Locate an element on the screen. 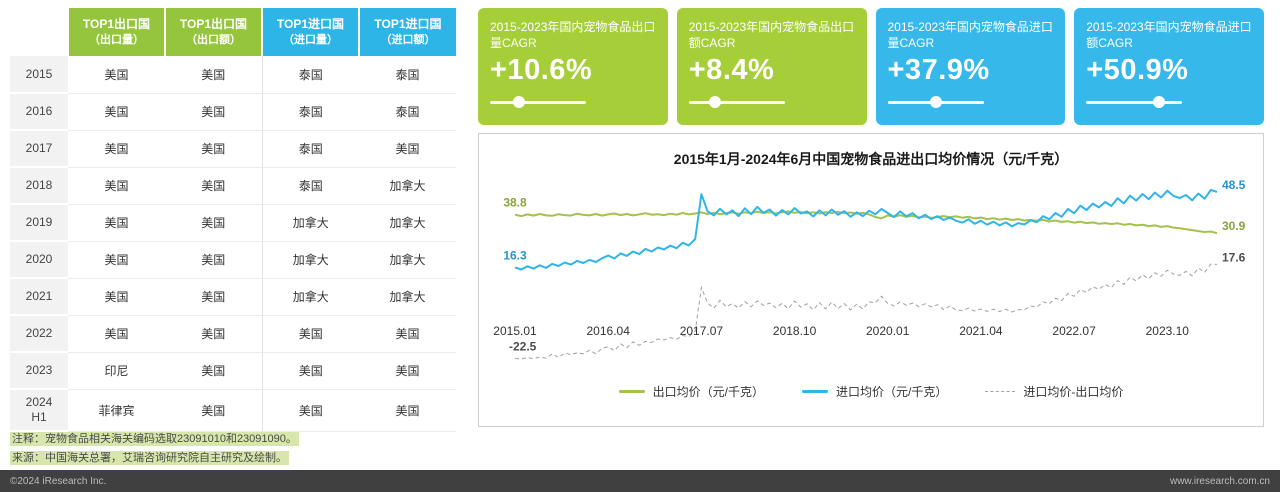 The image size is (1280, 492). header-line1: TOP1出口国 is located at coordinates (116, 24).